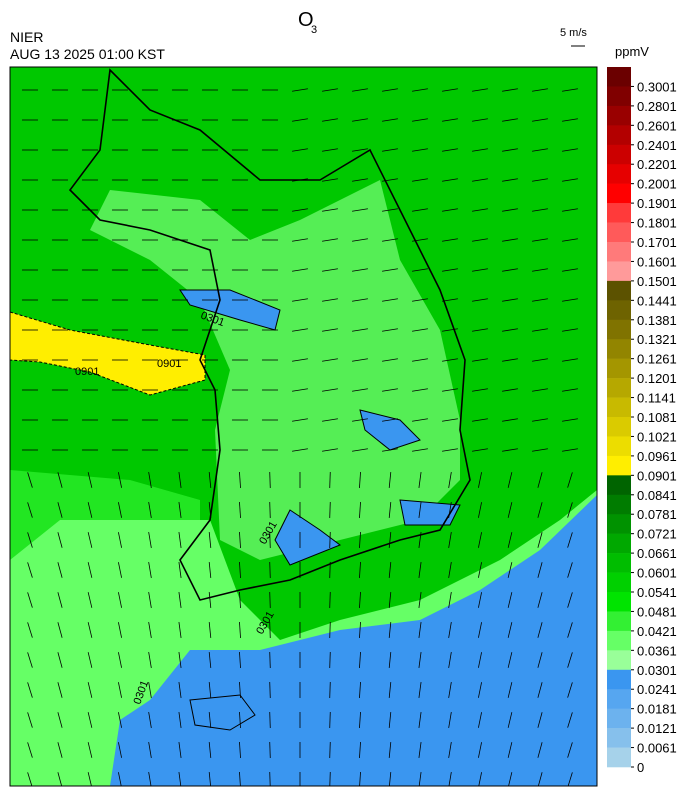 This screenshot has height=803, width=692. Describe the element at coordinates (169, 364) in the screenshot. I see `contour-label: 0901` at that location.